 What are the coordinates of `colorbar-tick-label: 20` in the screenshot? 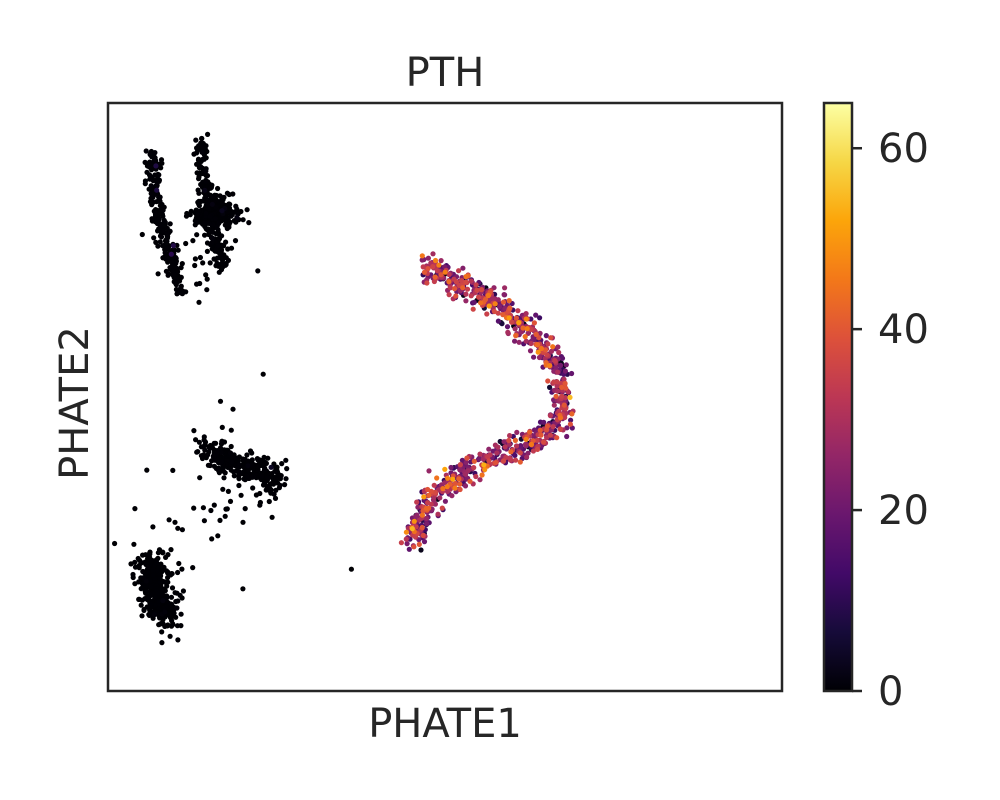 It's located at (903, 511).